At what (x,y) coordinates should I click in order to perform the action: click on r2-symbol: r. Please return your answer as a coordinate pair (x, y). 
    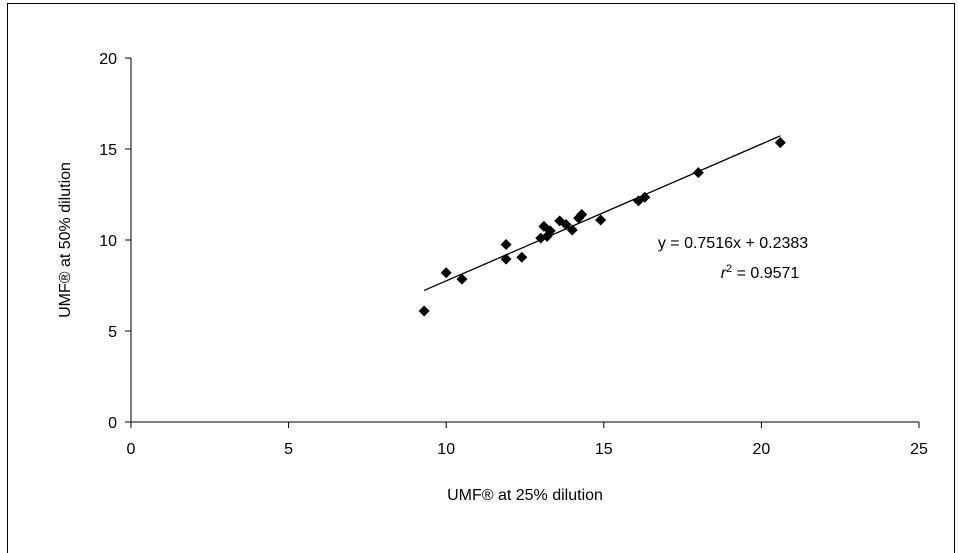
    Looking at the image, I should click on (724, 273).